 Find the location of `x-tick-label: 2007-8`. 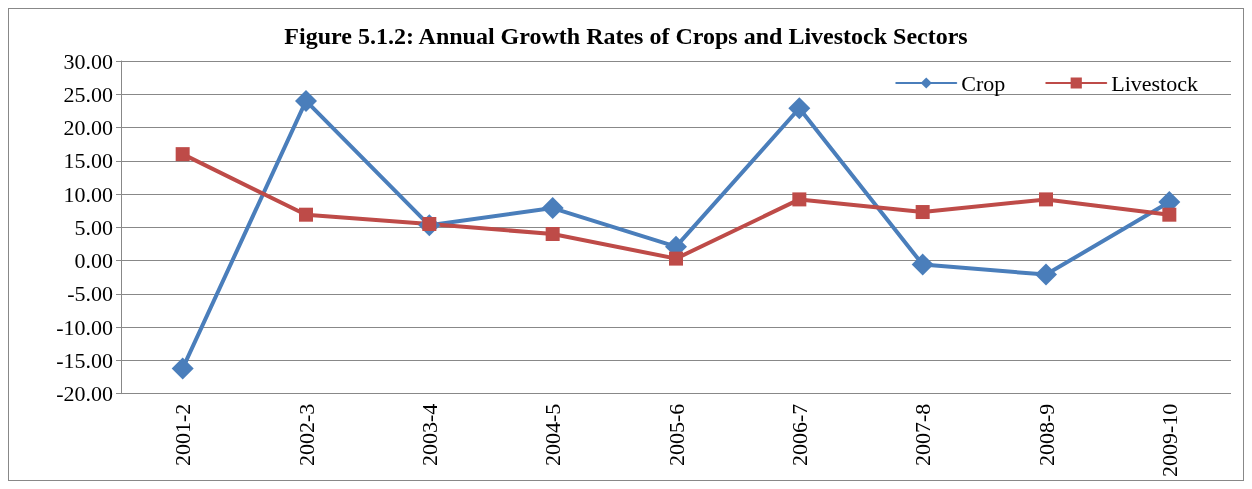

x-tick-label: 2007-8 is located at coordinates (923, 434).